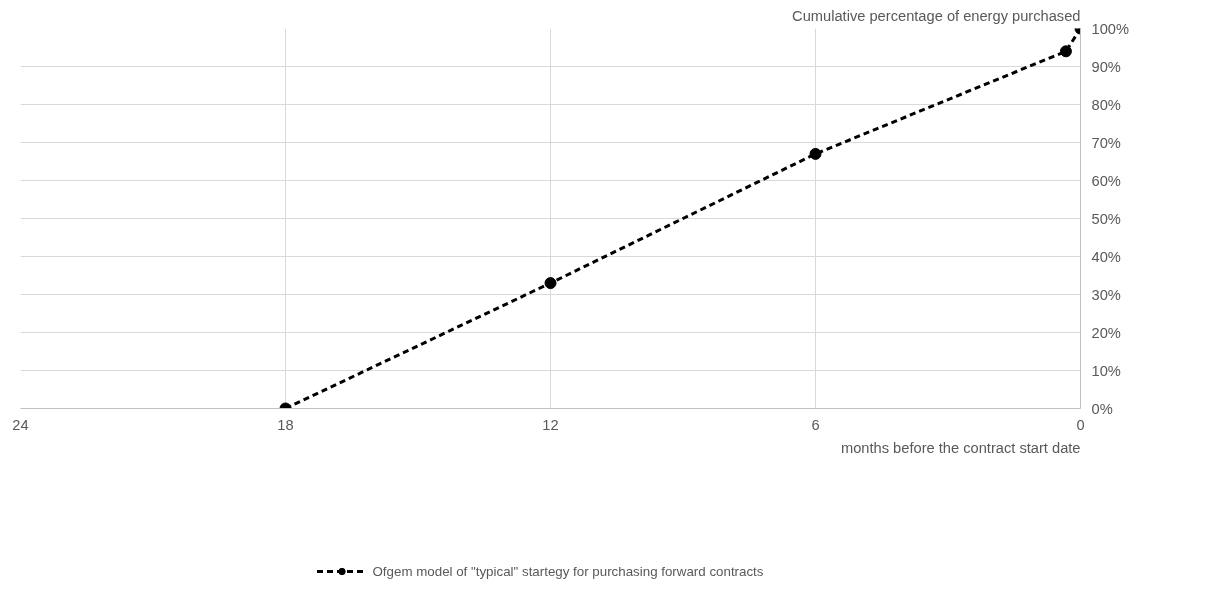 The width and height of the screenshot is (1228, 598). What do you see at coordinates (285, 424) in the screenshot?
I see `x-tick-label: 18` at bounding box center [285, 424].